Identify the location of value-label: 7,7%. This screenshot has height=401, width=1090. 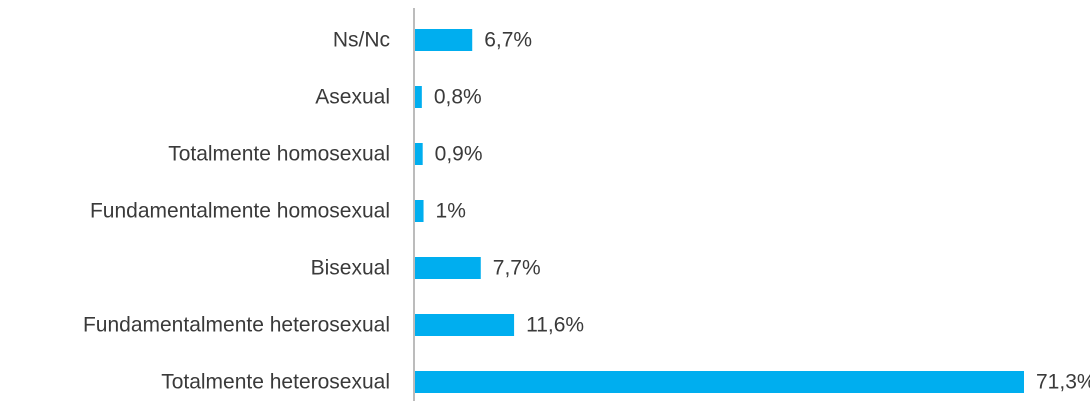
(517, 268).